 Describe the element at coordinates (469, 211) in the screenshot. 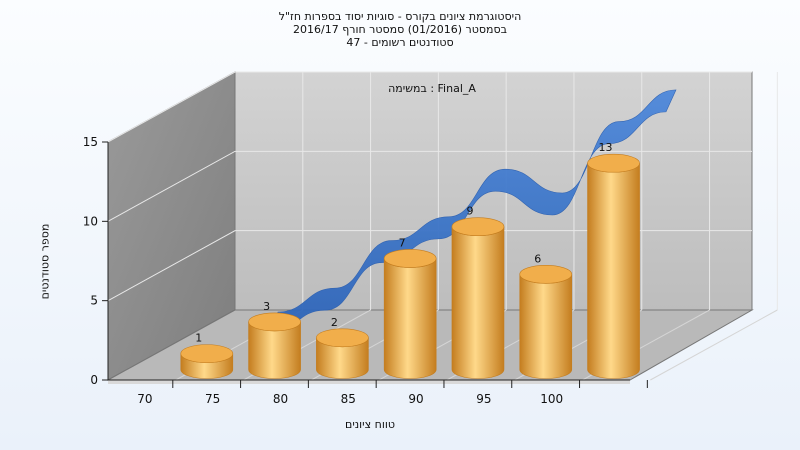

I see `bar-value-label: 9` at that location.